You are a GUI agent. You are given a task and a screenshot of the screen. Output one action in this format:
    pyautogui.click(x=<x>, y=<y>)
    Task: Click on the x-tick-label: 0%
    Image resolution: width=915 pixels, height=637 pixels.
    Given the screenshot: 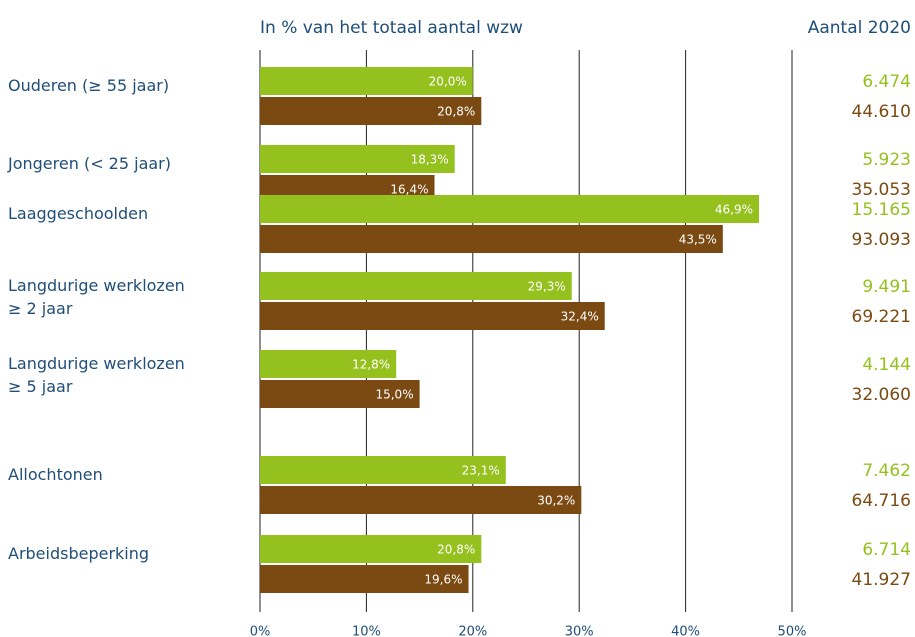 What is the action you would take?
    pyautogui.click(x=260, y=631)
    